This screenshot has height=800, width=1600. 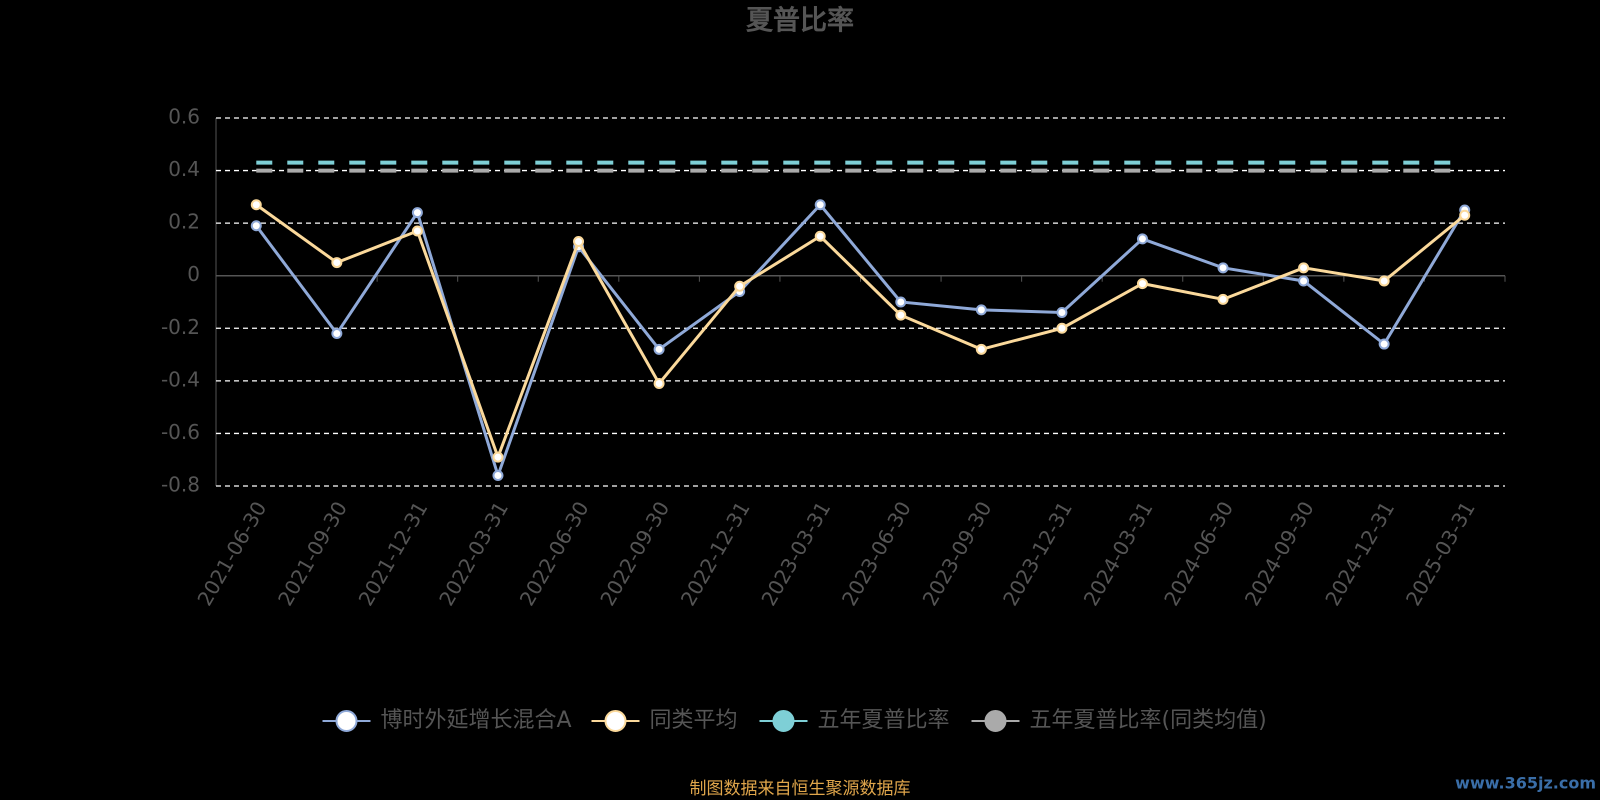 What do you see at coordinates (800, 789) in the screenshot?
I see `source-note: 制图数据来自恒生聚源数据库` at bounding box center [800, 789].